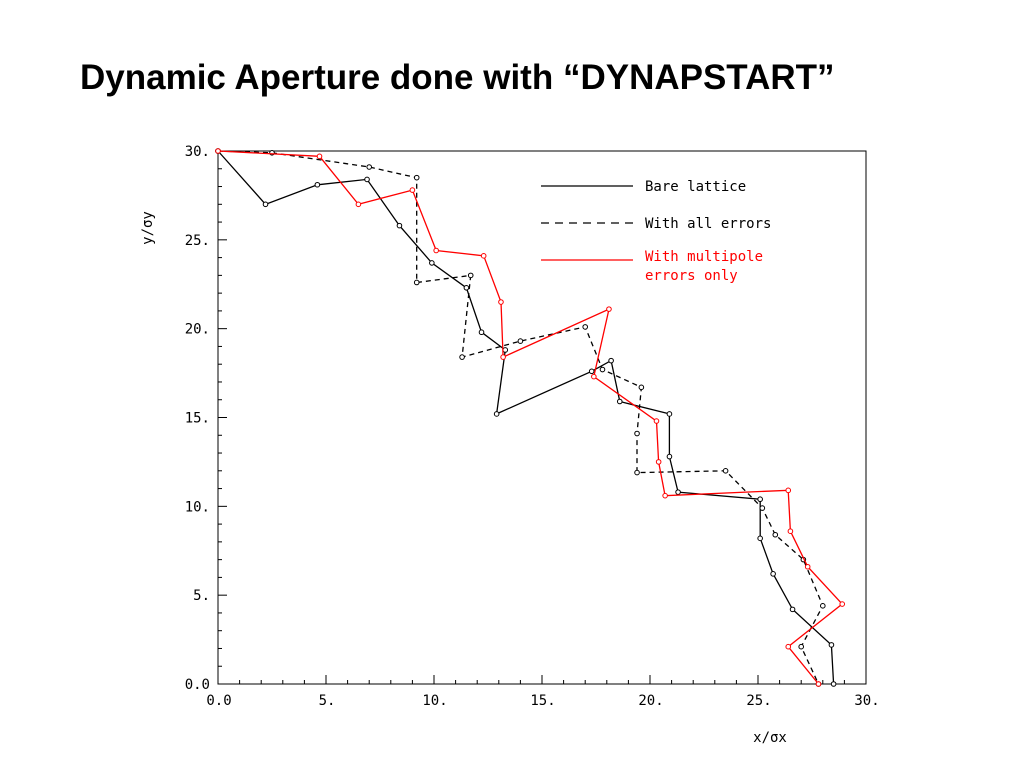  I want to click on y-tick-label: 10., so click(197, 507).